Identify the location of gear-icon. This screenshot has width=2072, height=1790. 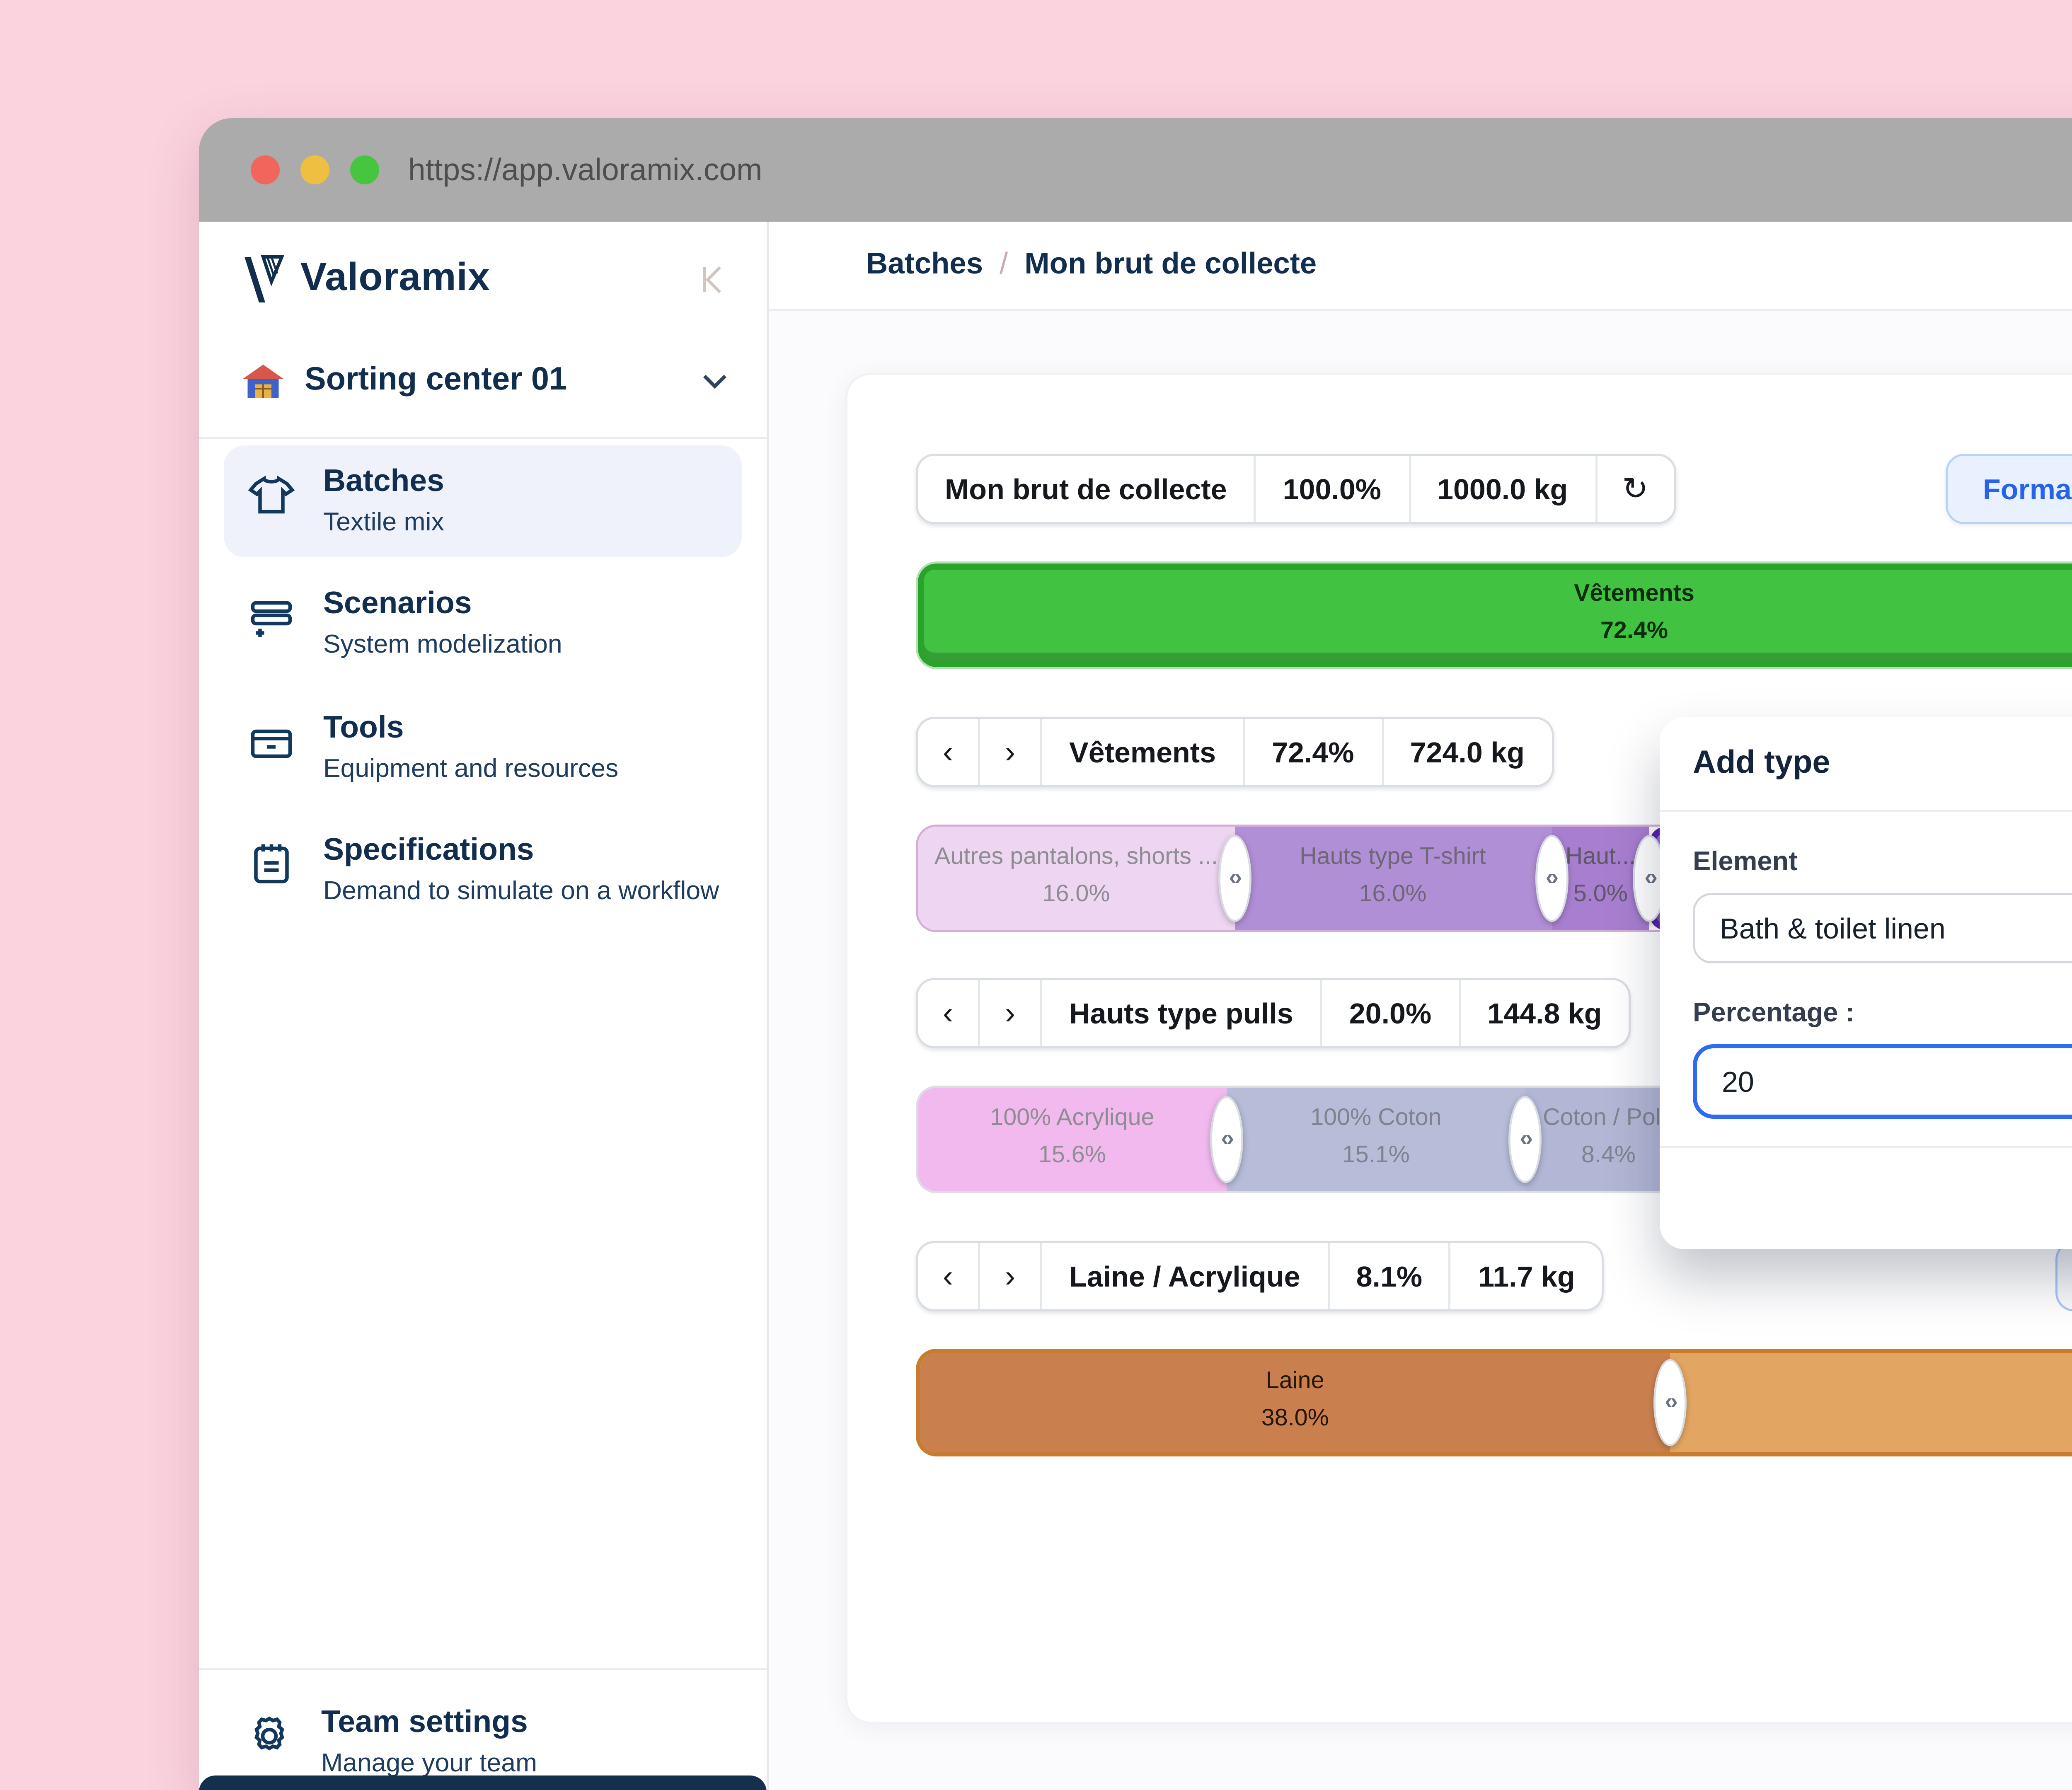
(269, 1736).